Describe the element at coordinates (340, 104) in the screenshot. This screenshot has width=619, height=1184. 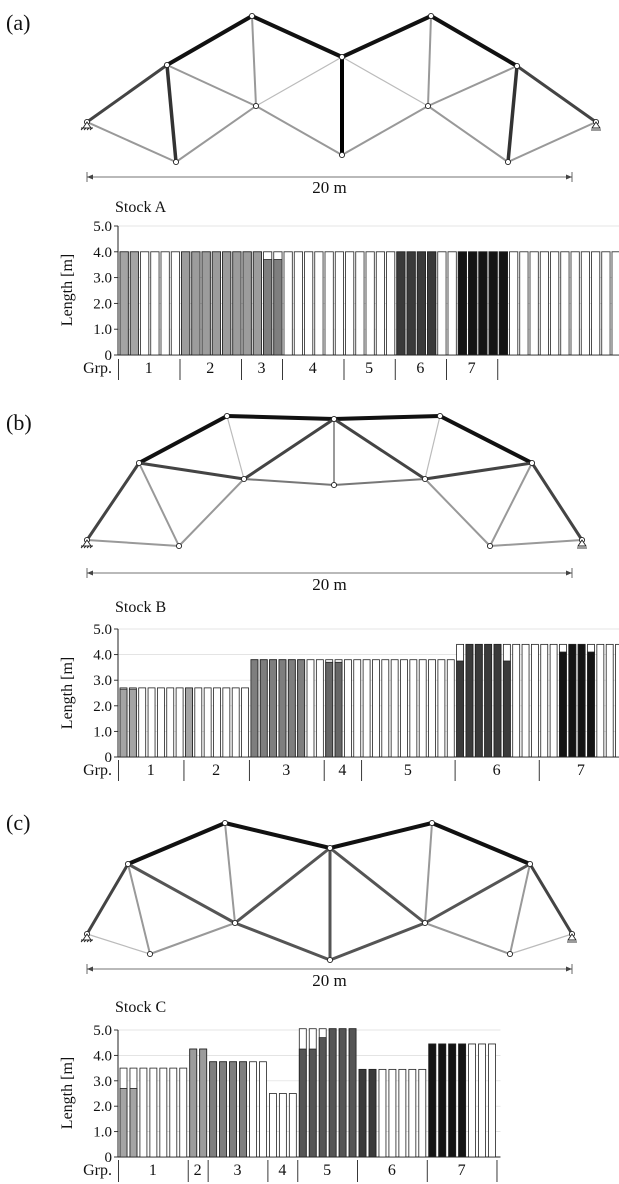
I see `truss-diagram: 20 m` at that location.